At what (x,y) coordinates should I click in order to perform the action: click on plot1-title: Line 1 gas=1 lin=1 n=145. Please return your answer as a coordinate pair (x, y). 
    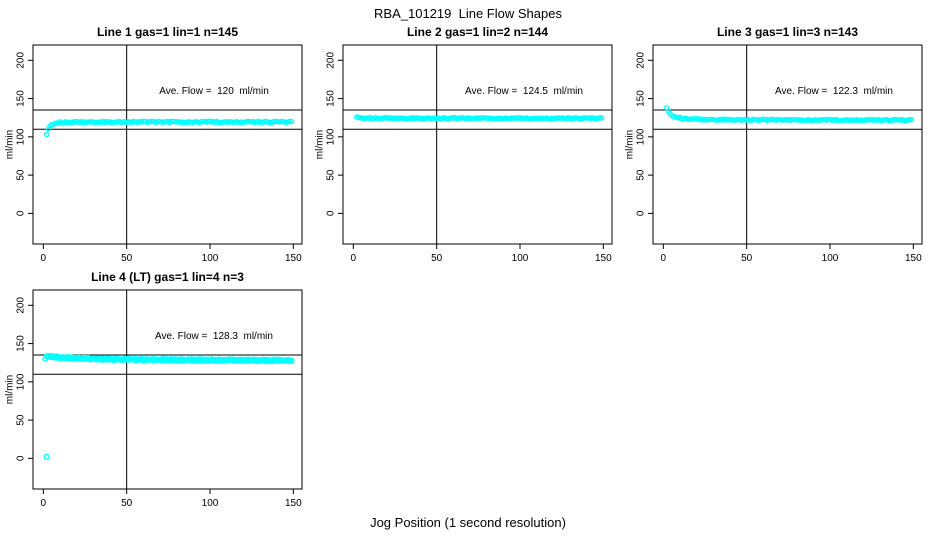
    Looking at the image, I should click on (167, 32).